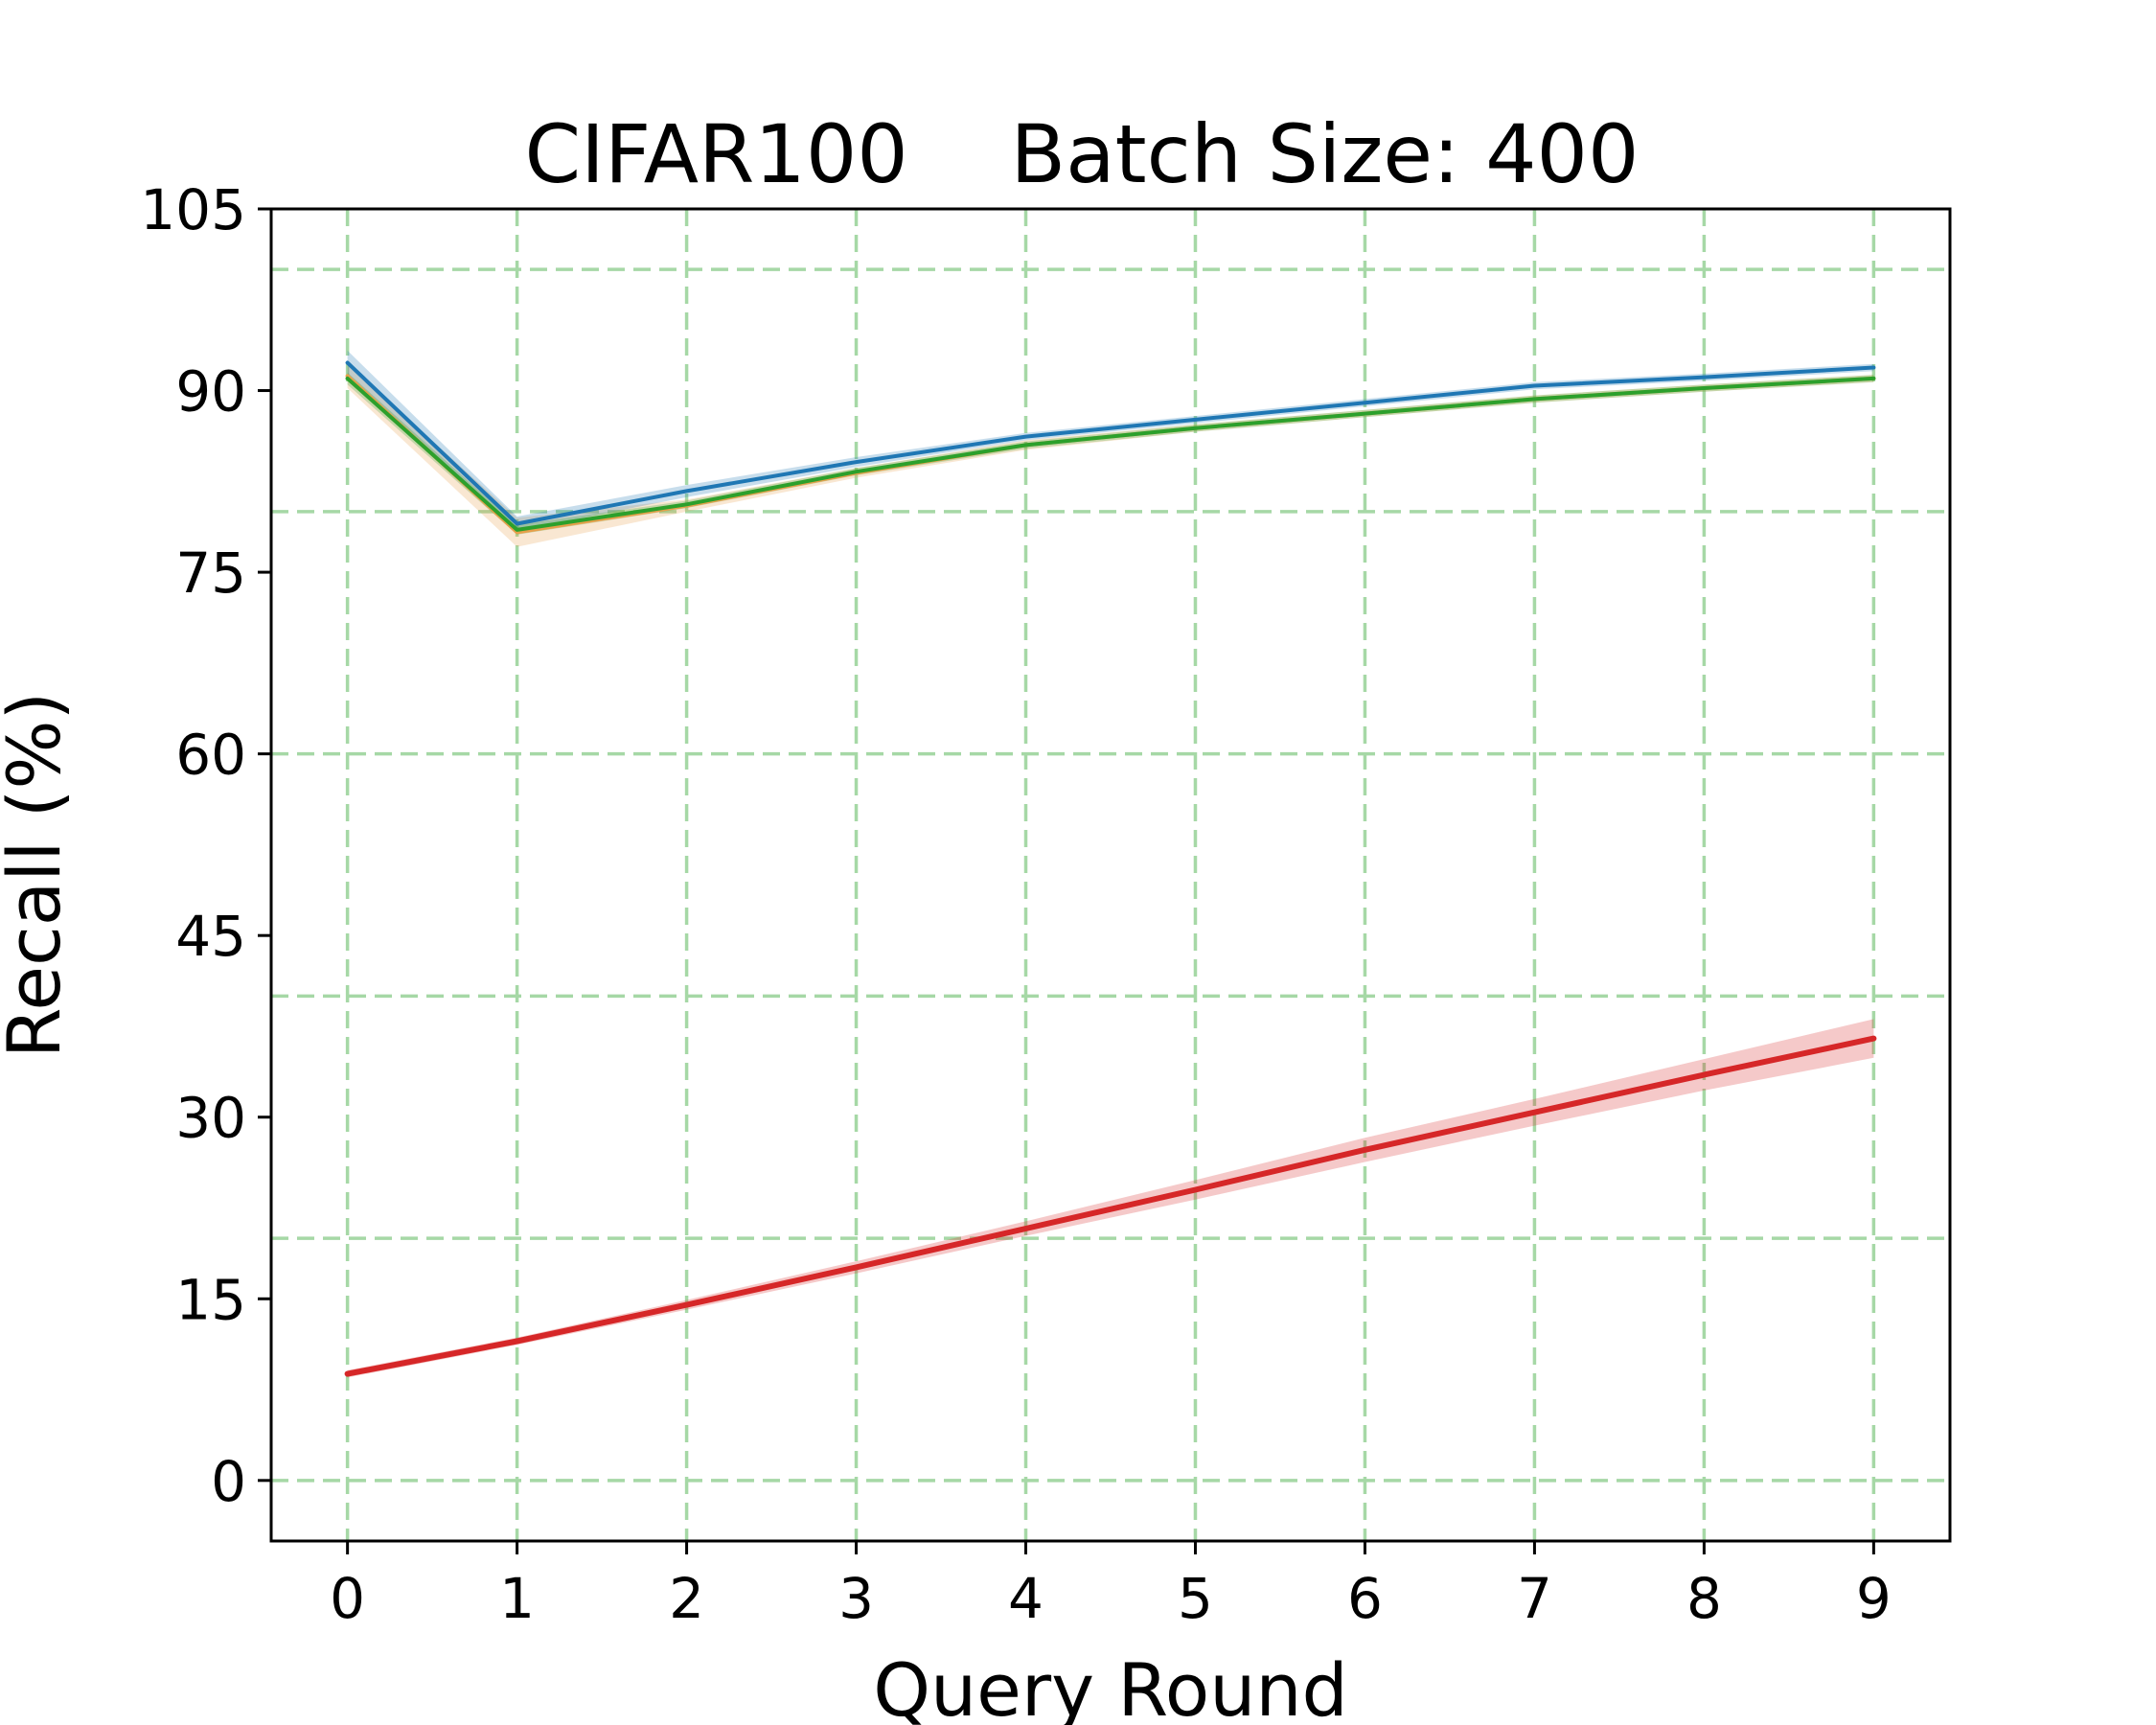  Describe the element at coordinates (1874, 1598) in the screenshot. I see `x-tick-label: 9` at that location.